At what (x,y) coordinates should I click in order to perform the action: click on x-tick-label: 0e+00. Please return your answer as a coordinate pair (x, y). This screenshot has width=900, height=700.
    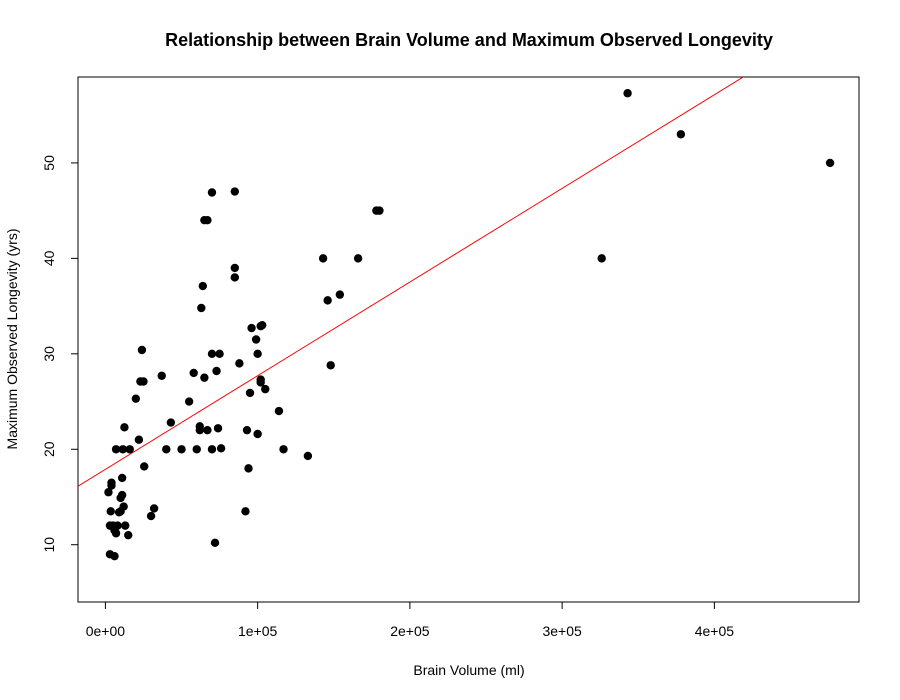
    Looking at the image, I should click on (106, 631).